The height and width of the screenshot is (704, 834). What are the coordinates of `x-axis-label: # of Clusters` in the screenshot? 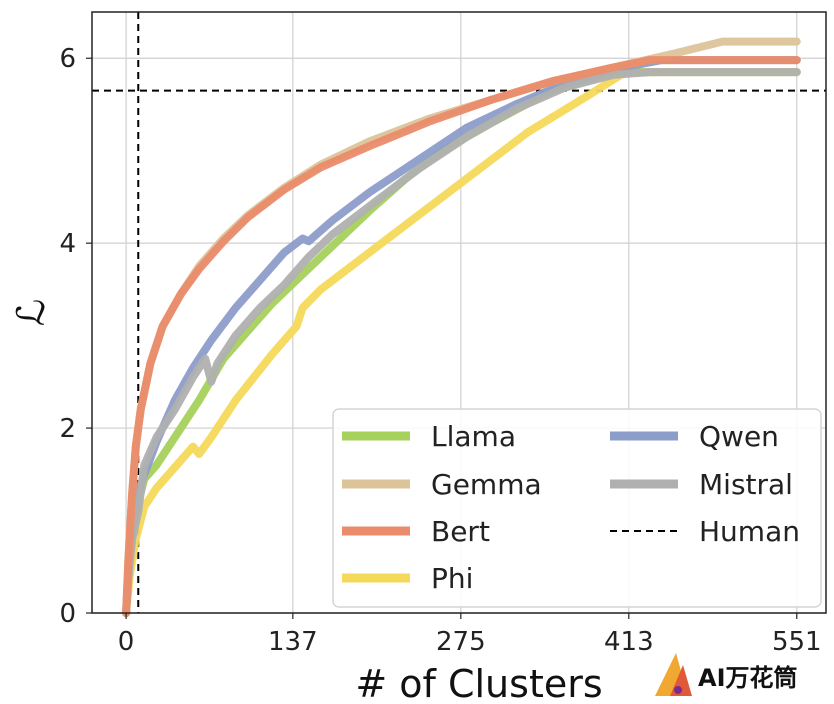 It's located at (478, 683).